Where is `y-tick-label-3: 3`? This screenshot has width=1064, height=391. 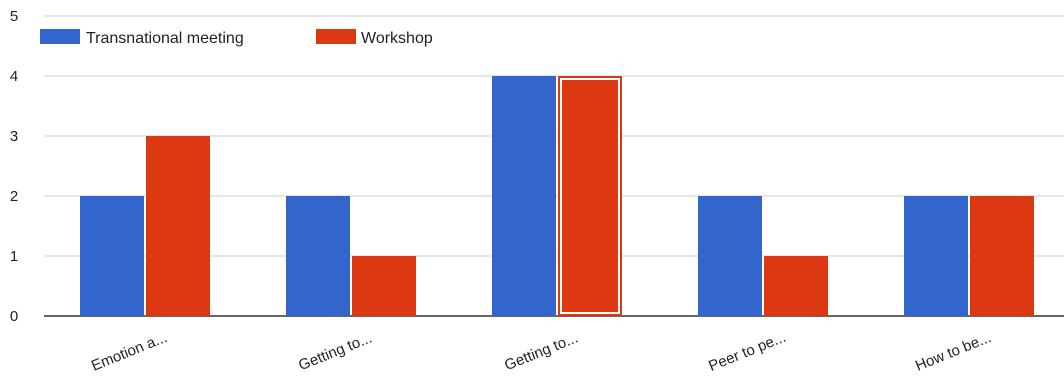
y-tick-label-3: 3 is located at coordinates (14, 136).